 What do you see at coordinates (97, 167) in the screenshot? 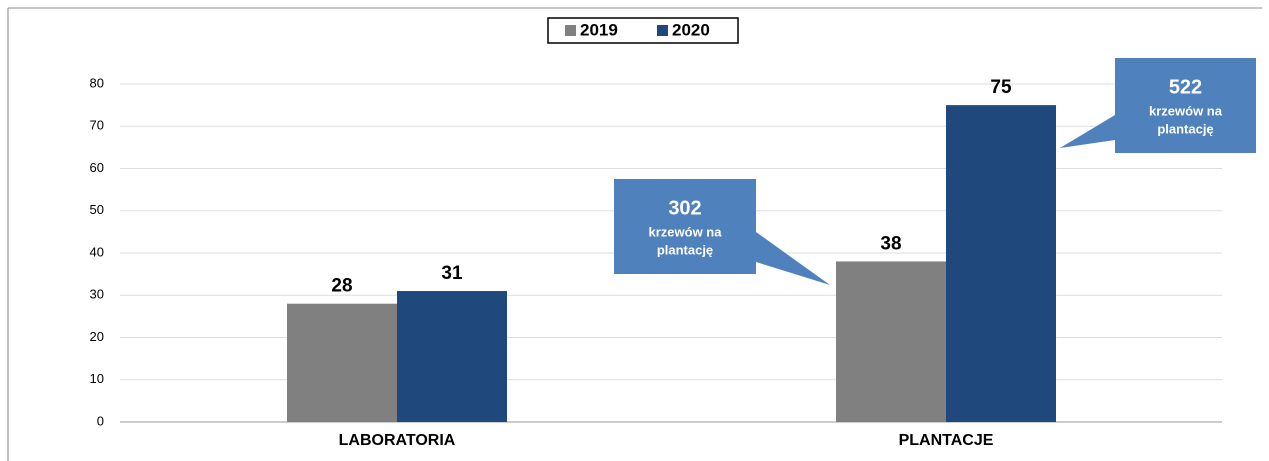
I see `y-tick-label: 60` at bounding box center [97, 167].